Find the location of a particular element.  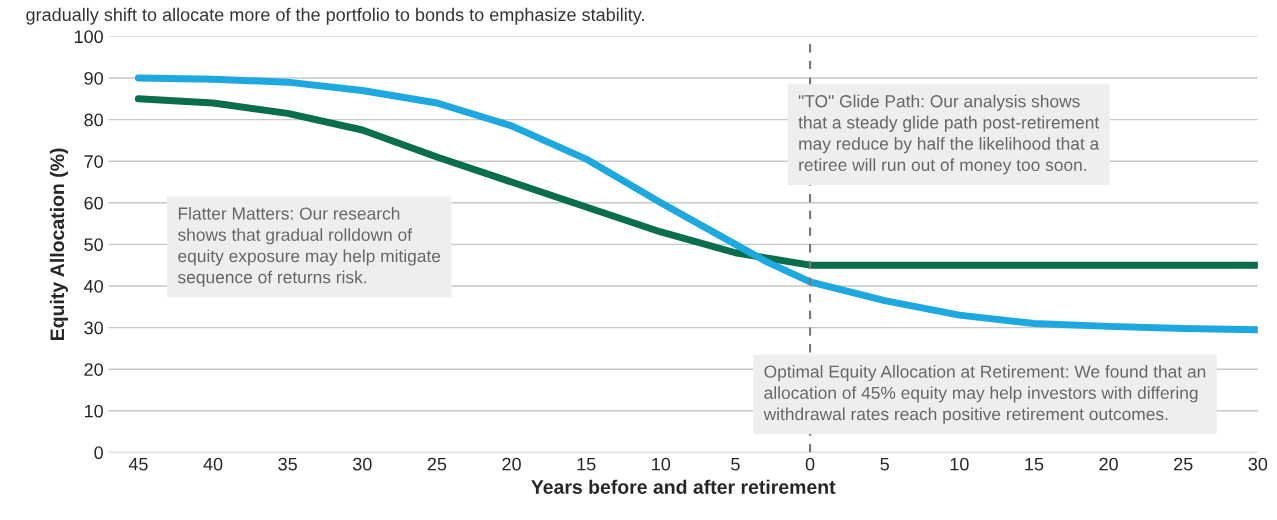

y-tick-label: 90 is located at coordinates (93, 78).